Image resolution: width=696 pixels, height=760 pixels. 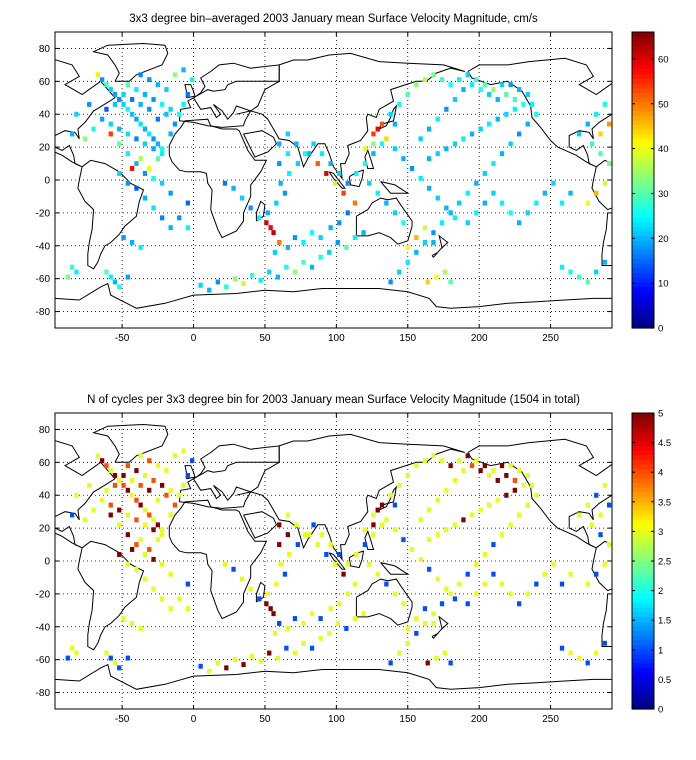 What do you see at coordinates (43, 594) in the screenshot?
I see `y-tick-label: -20` at bounding box center [43, 594].